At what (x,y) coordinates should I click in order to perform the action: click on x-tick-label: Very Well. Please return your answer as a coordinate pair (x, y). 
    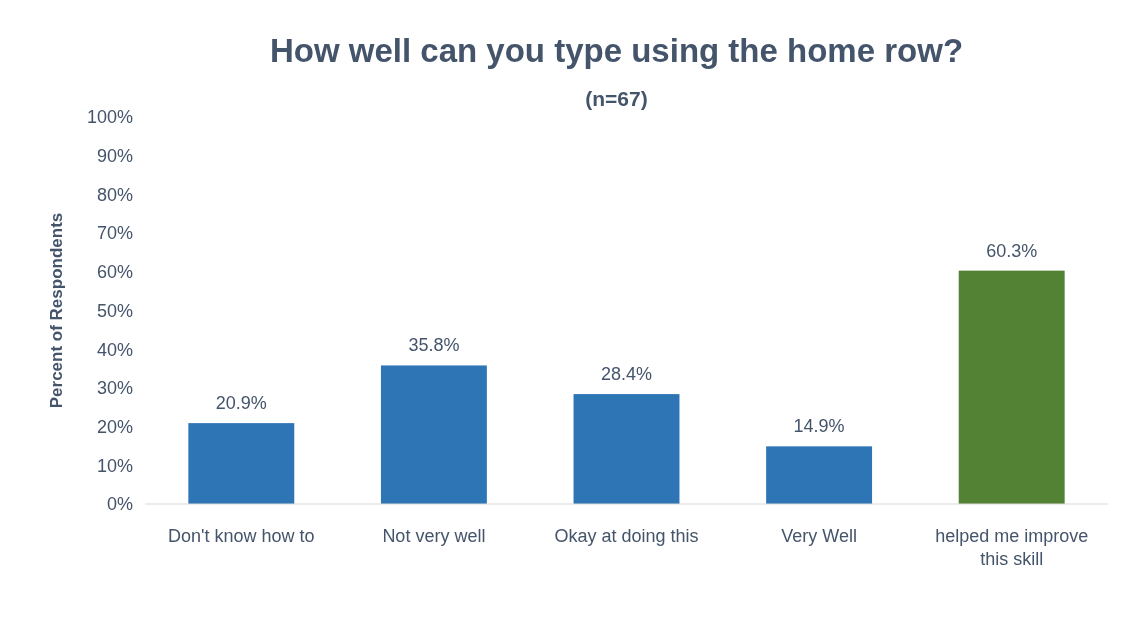
    Looking at the image, I should click on (819, 536).